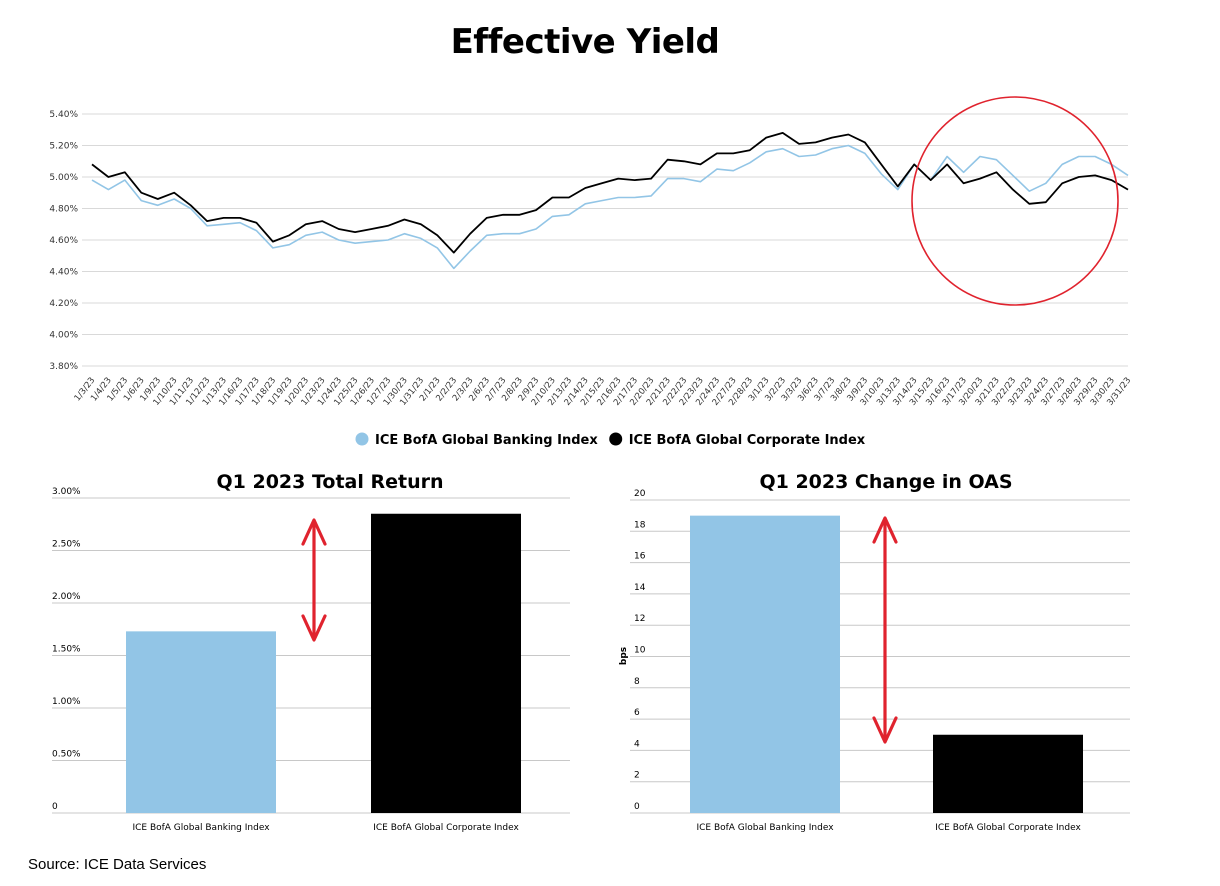  Describe the element at coordinates (66, 597) in the screenshot. I see `y-tick-label: 2.00%` at that location.